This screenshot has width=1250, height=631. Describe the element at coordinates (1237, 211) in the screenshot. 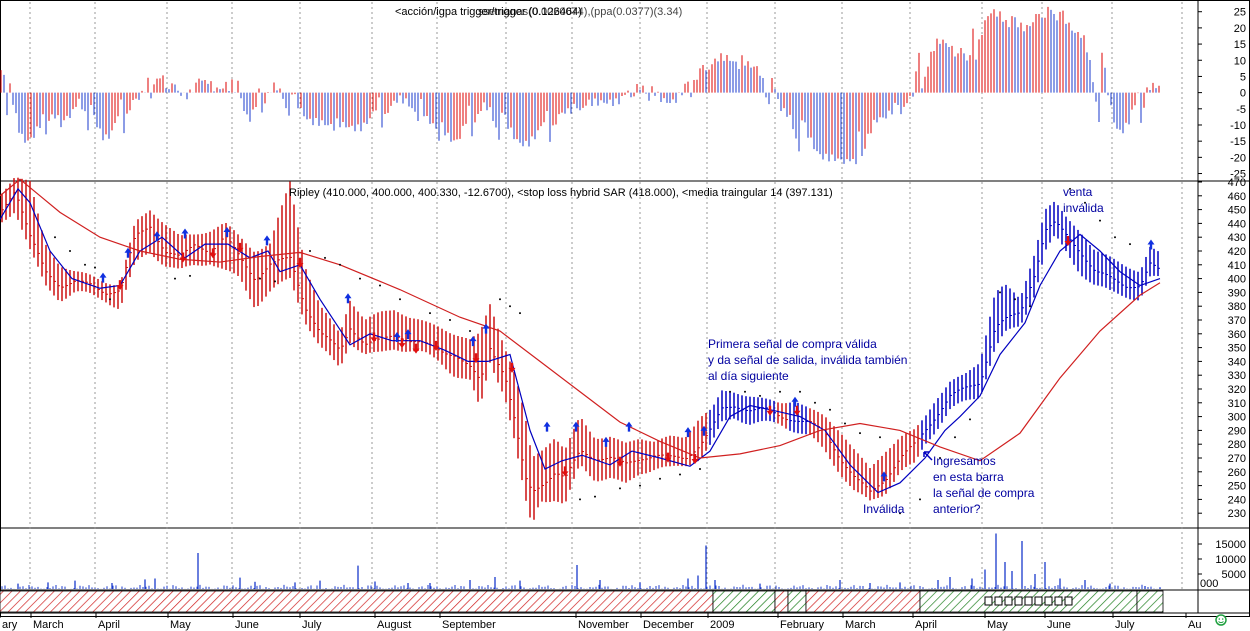

I see `price-tick-label: 450` at that location.